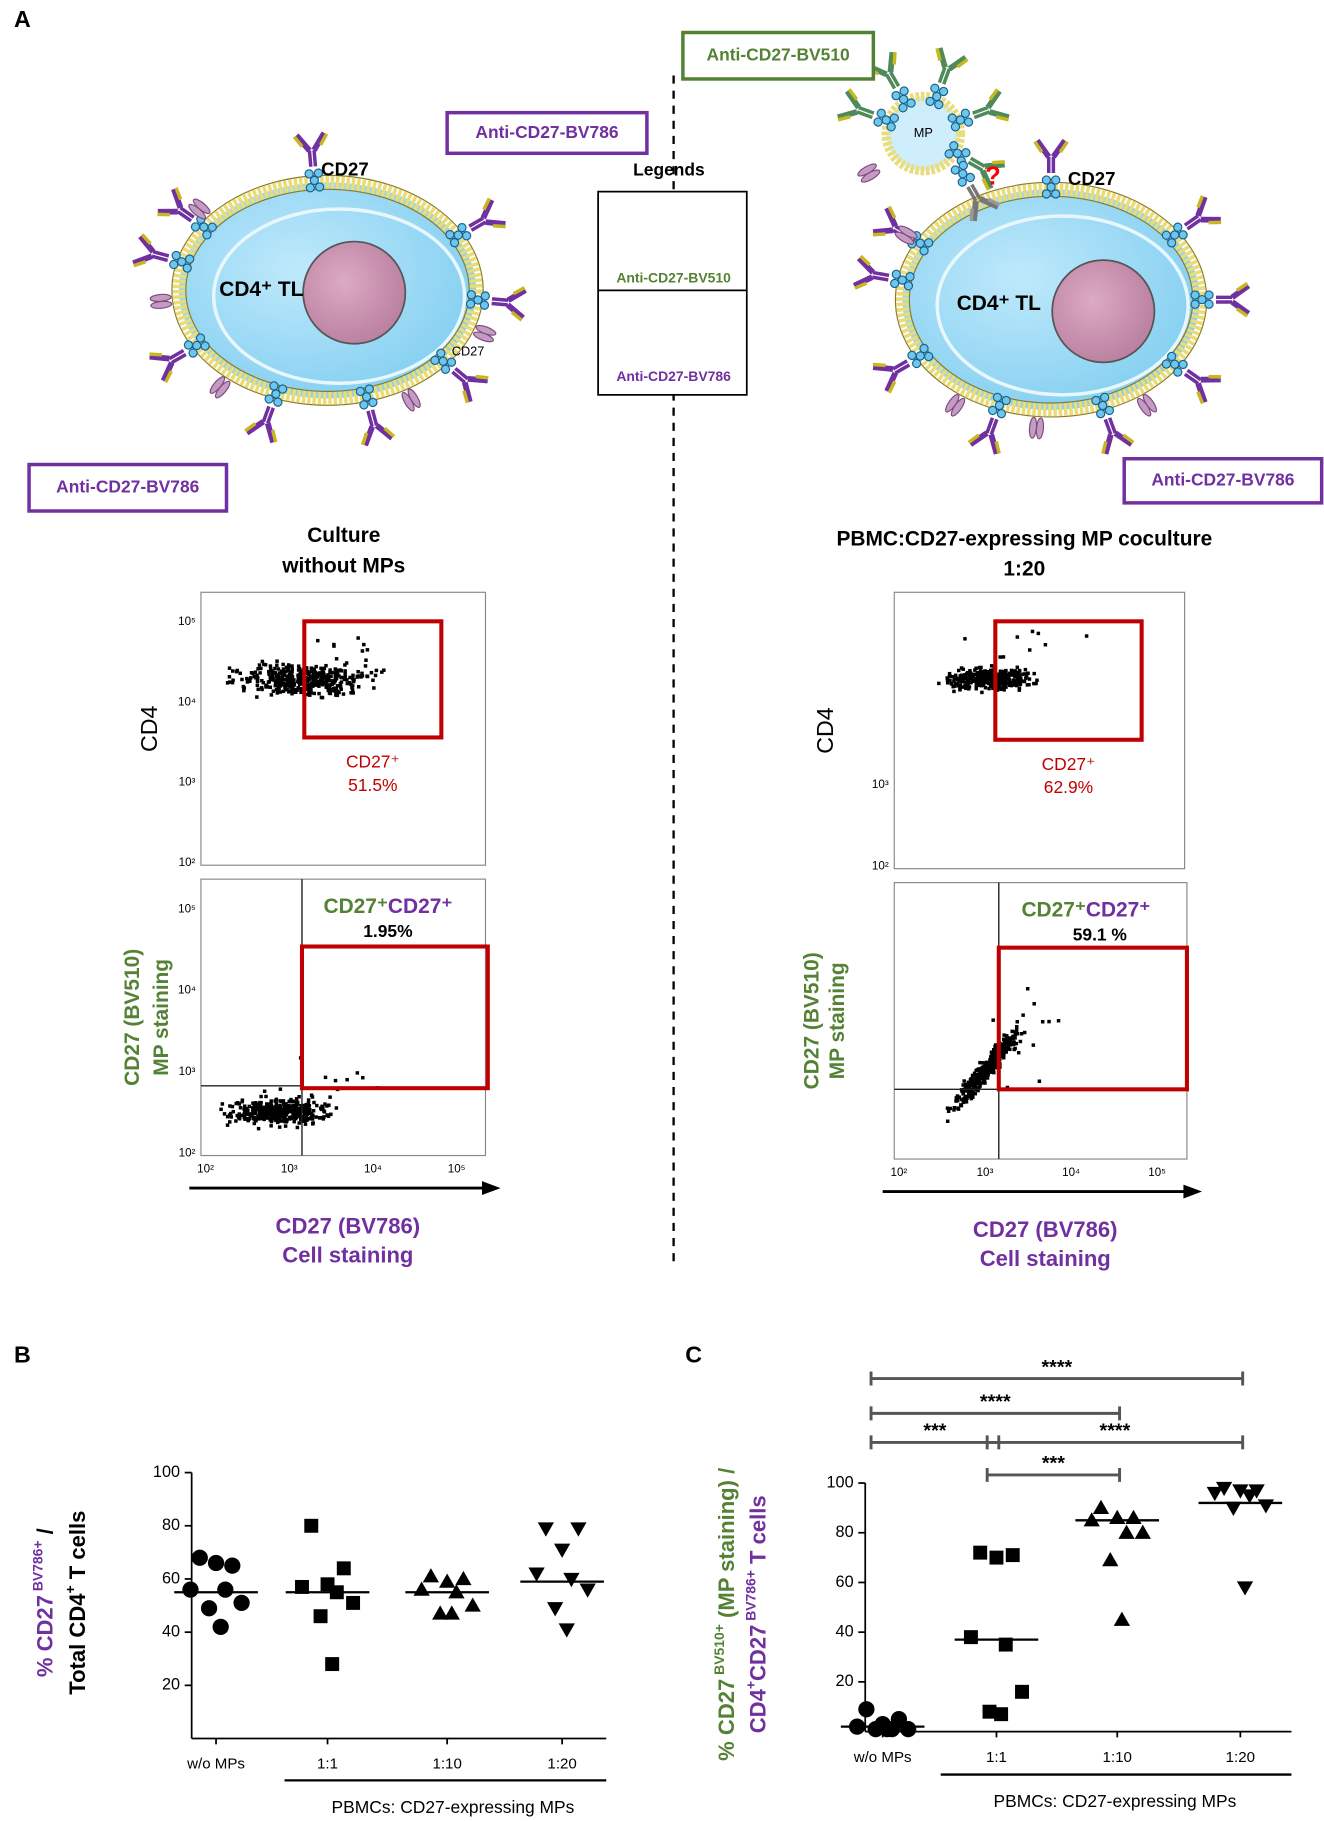 This screenshot has width=1324, height=1821. Describe the element at coordinates (378, 436) in the screenshot. I see `antibody-tip` at that location.